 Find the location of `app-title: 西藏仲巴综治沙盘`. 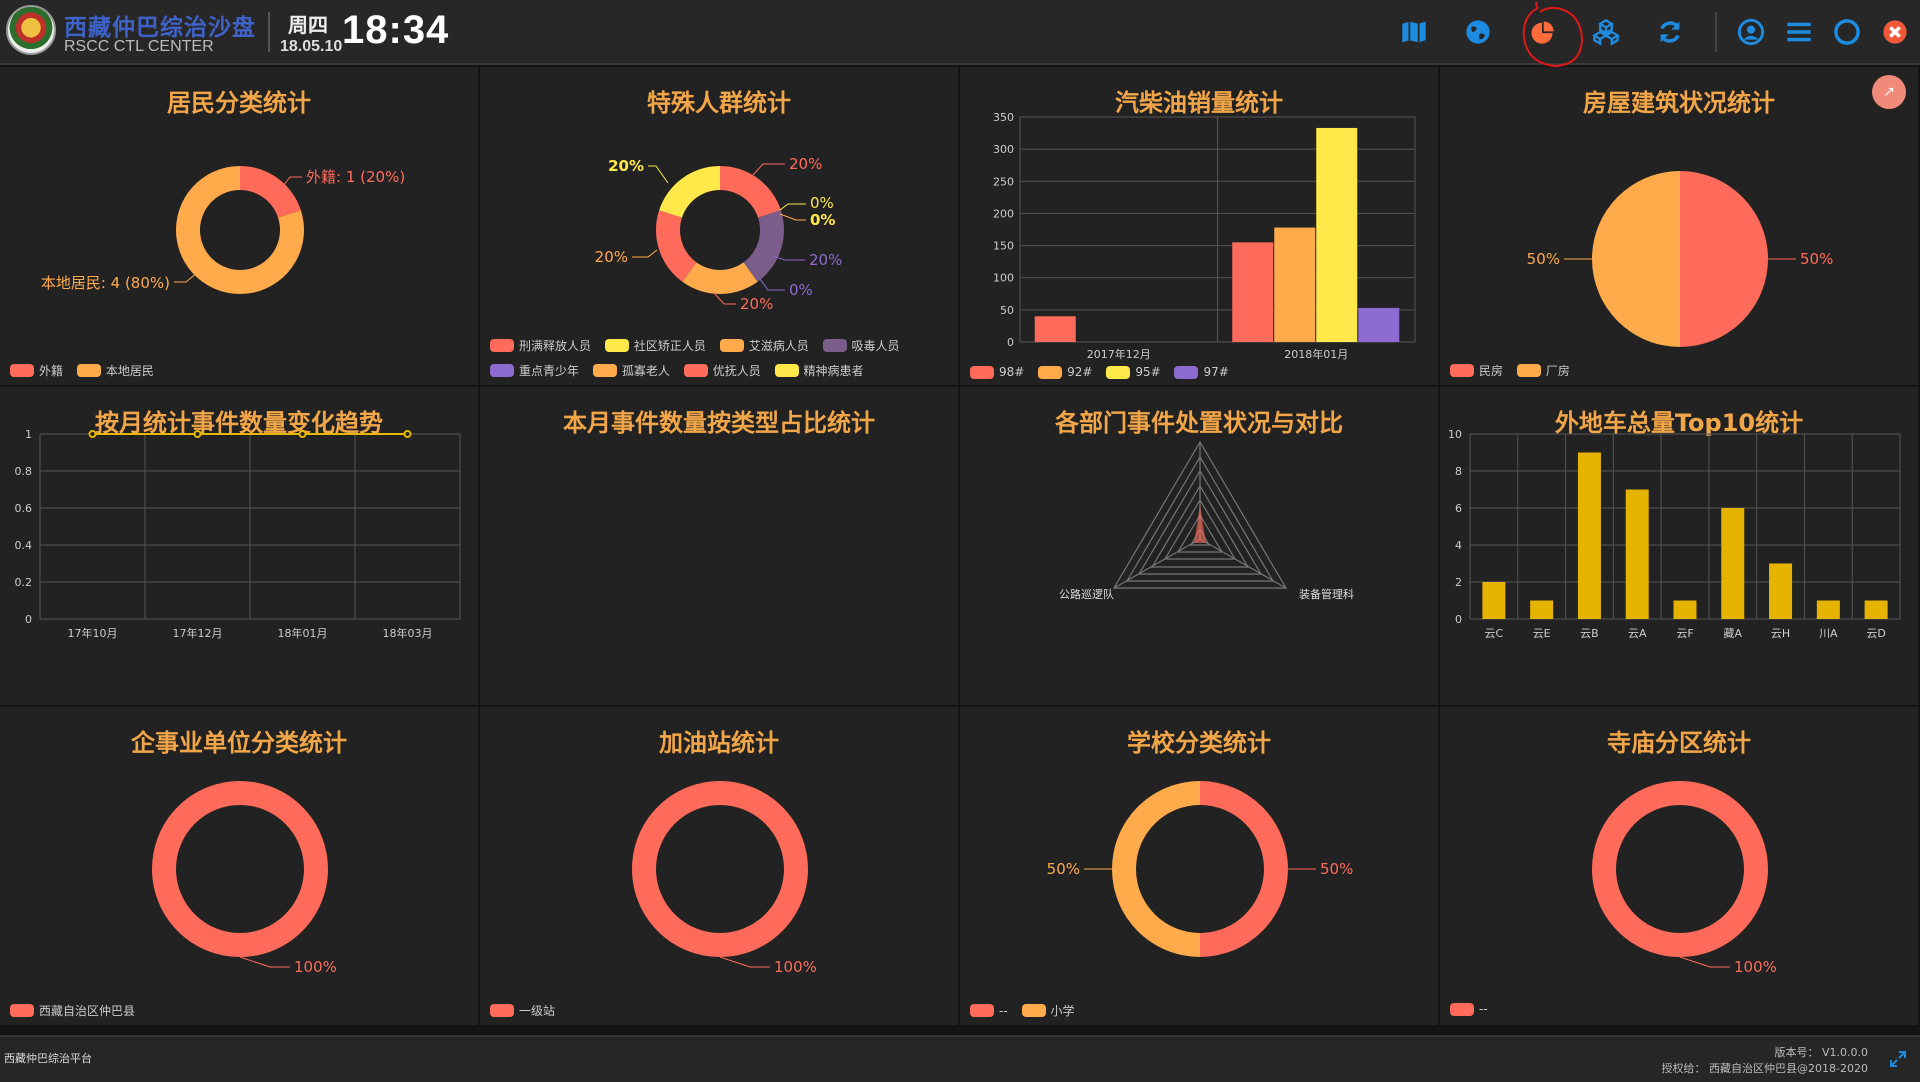

app-title: 西藏仲巴综治沙盘 is located at coordinates (160, 28).